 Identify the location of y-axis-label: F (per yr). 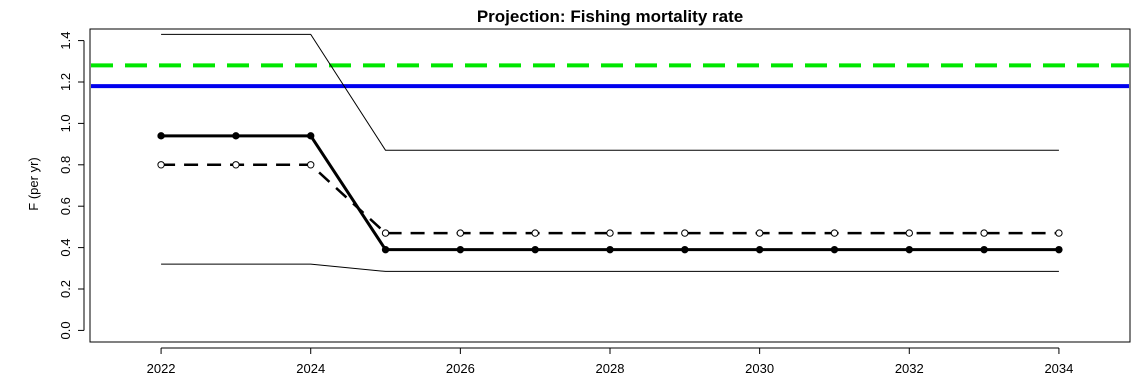
(33, 183).